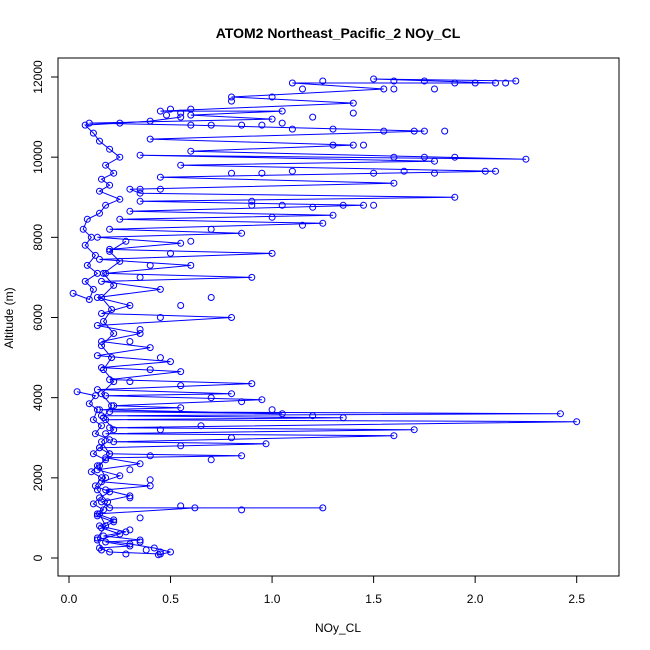  I want to click on chart-title: ATOM2 Northeast_Pacific_2 NOy_CL, so click(338, 33).